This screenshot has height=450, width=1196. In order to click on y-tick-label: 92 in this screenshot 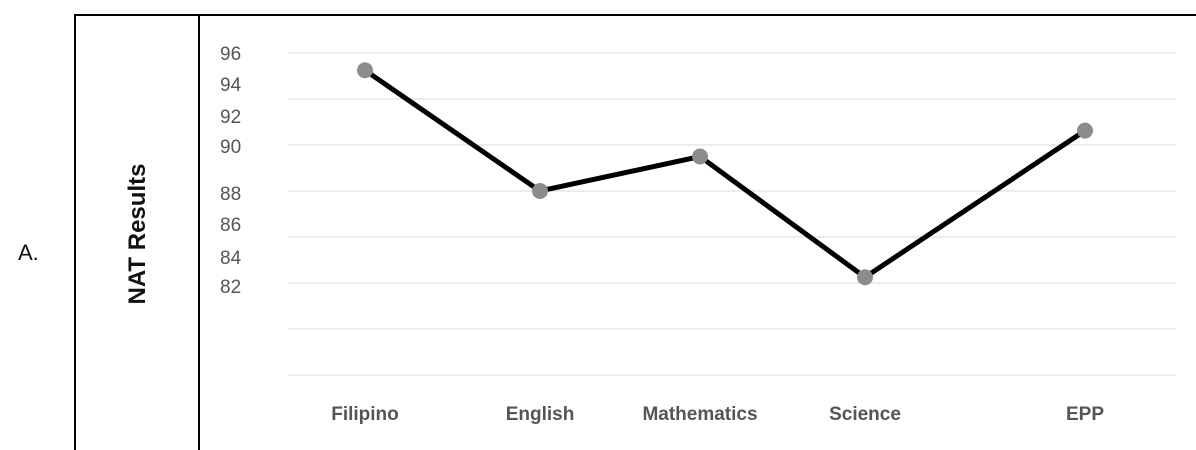, I will do `click(230, 117)`.